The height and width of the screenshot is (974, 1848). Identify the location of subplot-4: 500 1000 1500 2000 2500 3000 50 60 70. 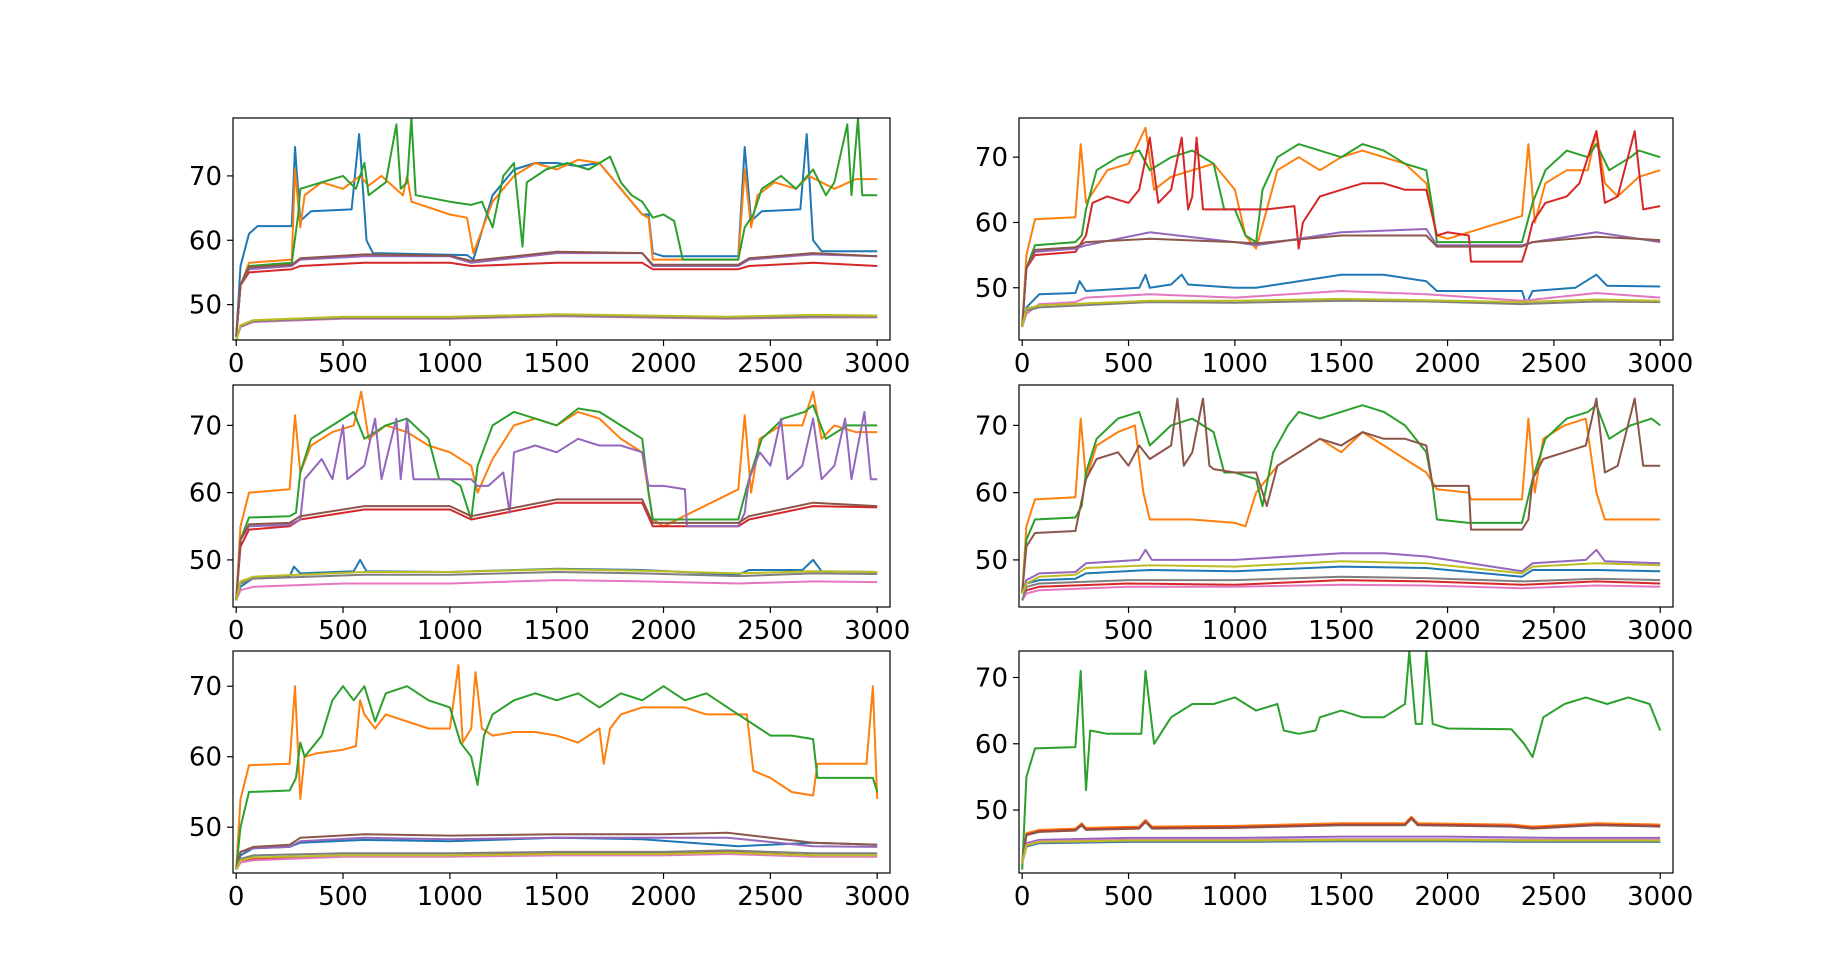
(1334, 515).